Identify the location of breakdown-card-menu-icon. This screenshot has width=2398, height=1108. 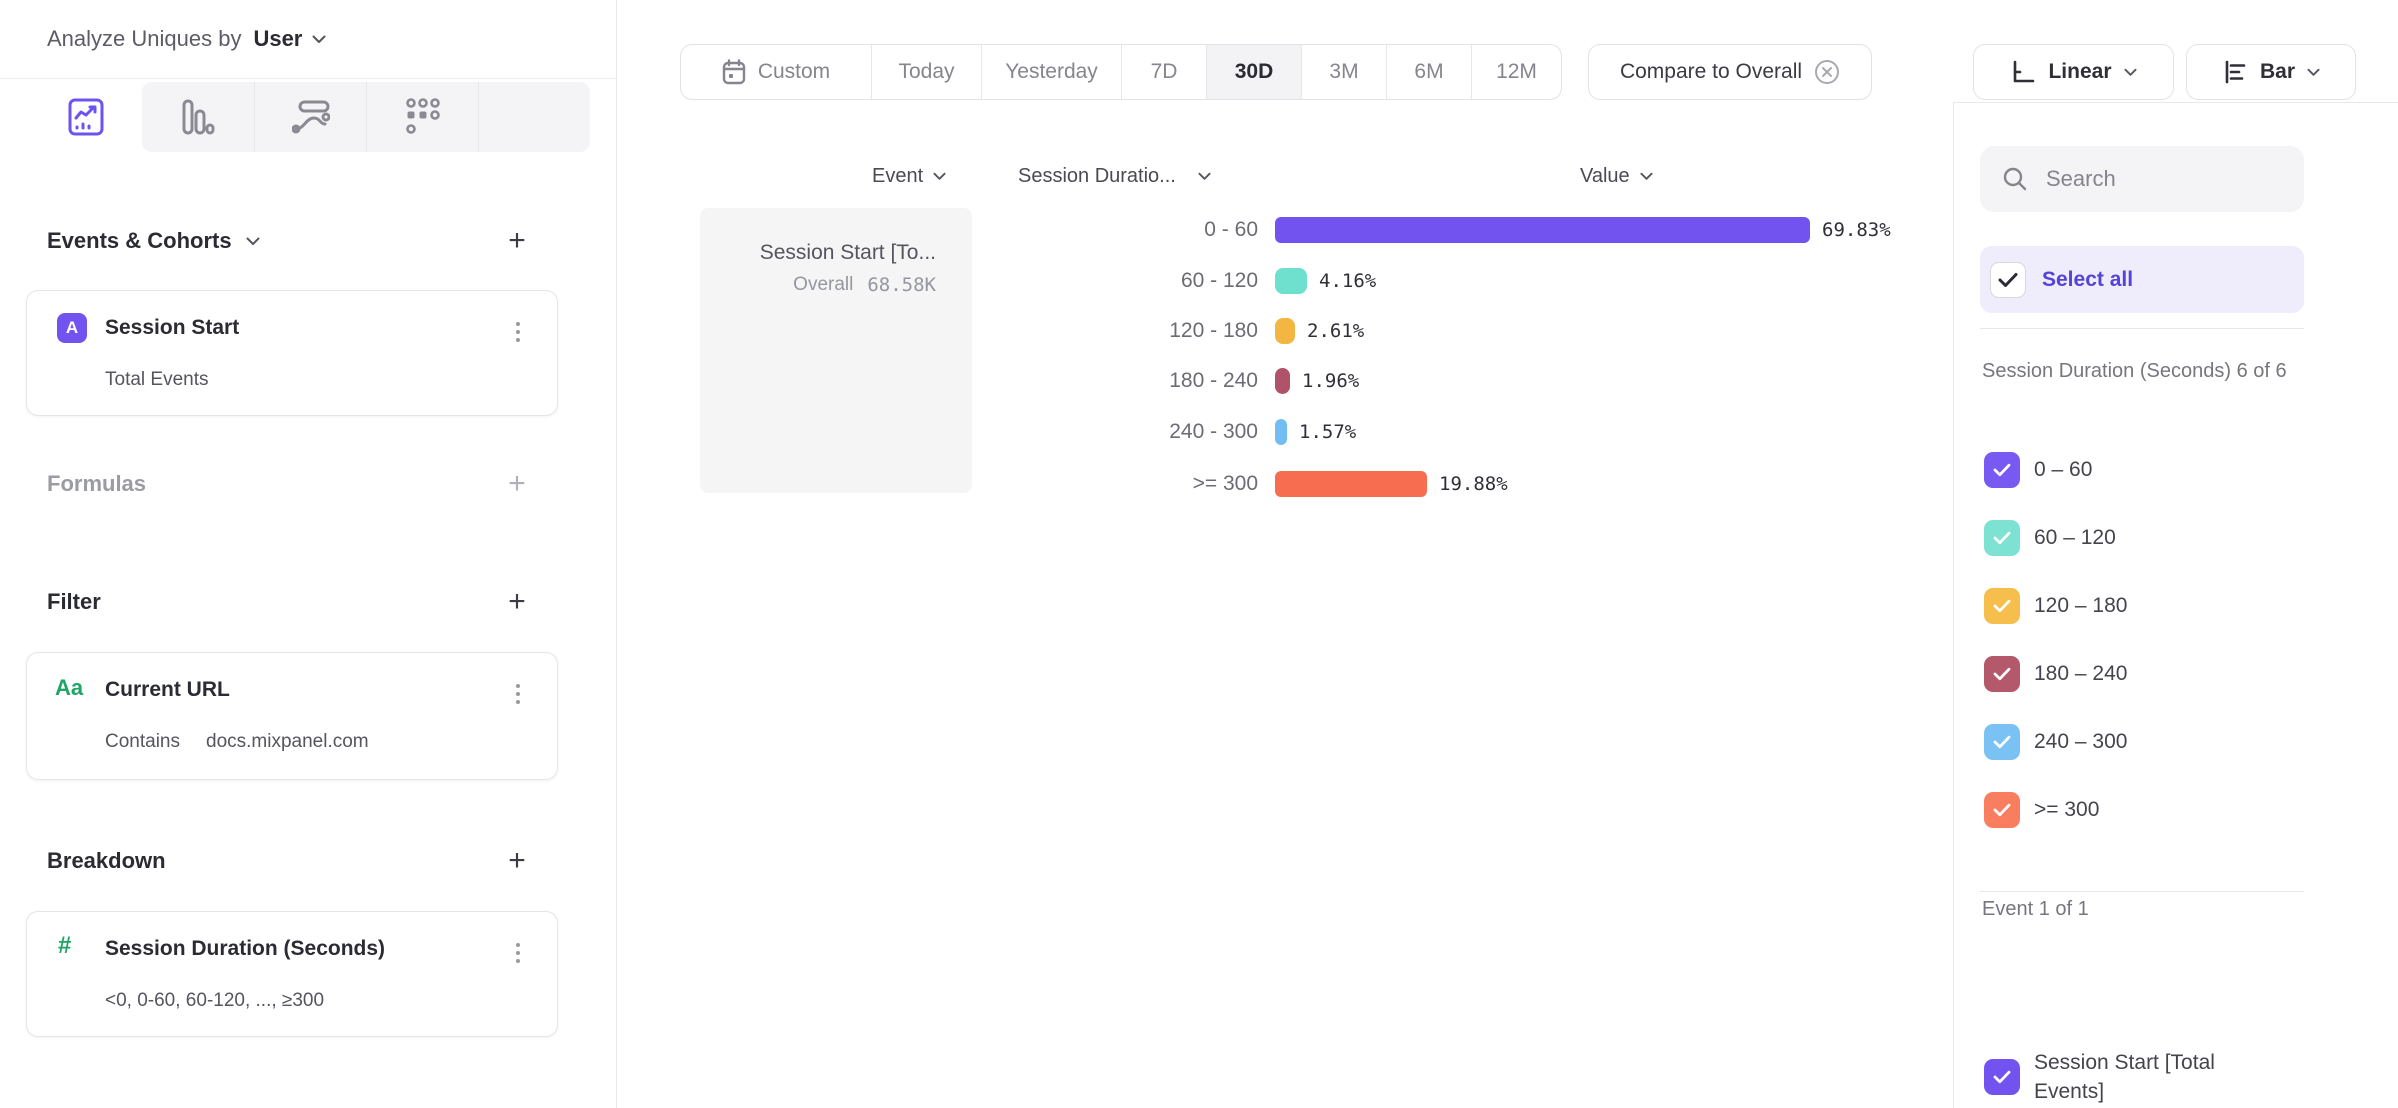
(518, 953).